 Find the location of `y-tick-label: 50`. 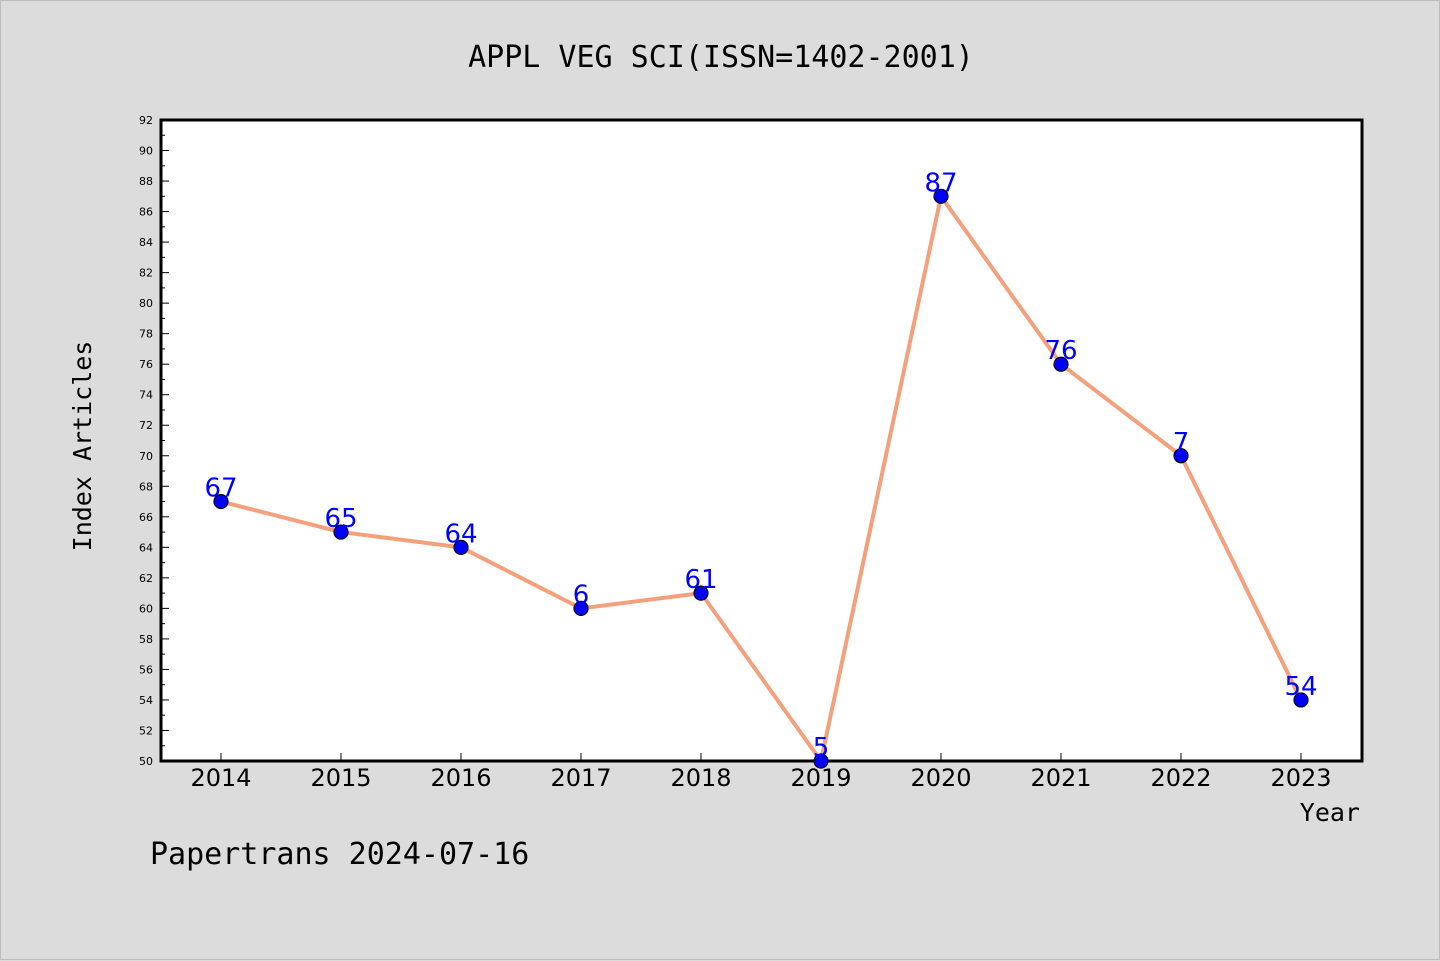

y-tick-label: 50 is located at coordinates (146, 761).